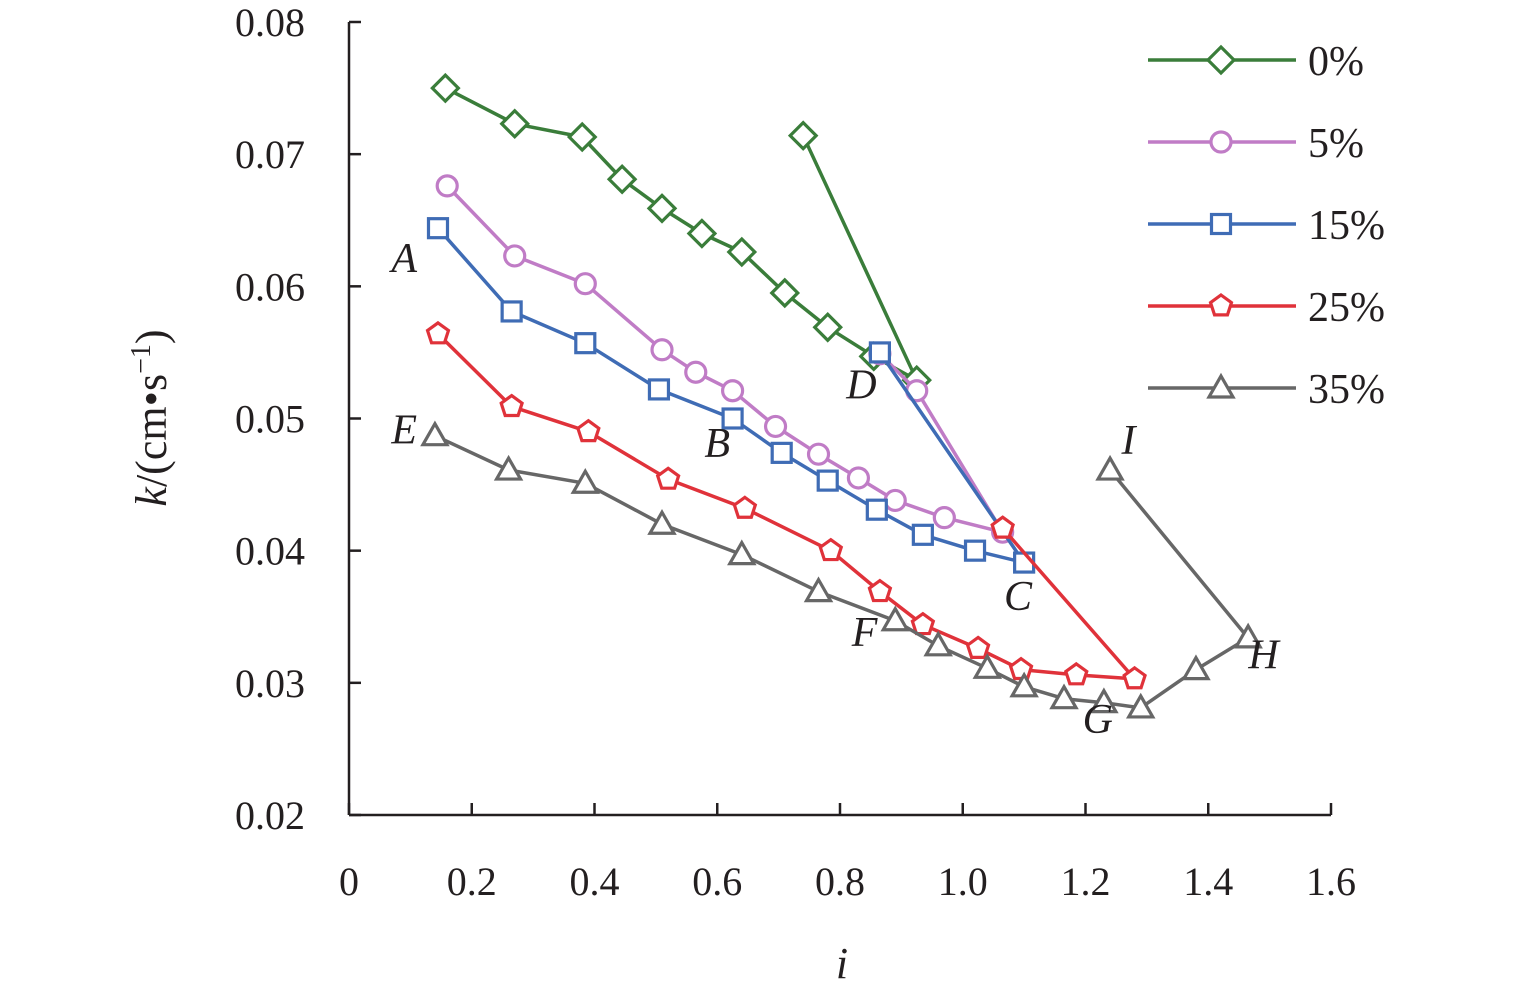 The width and height of the screenshot is (1535, 997). Describe the element at coordinates (1266, 390) in the screenshot. I see `legend-item: 35%` at that location.